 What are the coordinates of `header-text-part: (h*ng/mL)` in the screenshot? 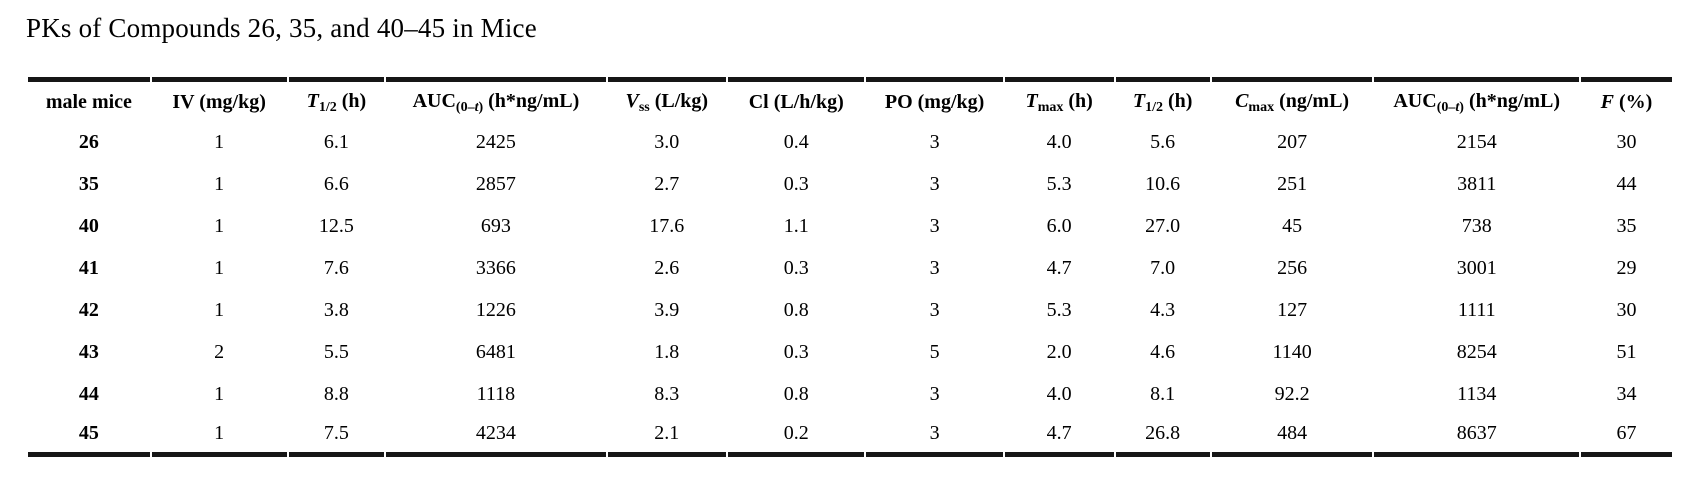 It's located at (1512, 100).